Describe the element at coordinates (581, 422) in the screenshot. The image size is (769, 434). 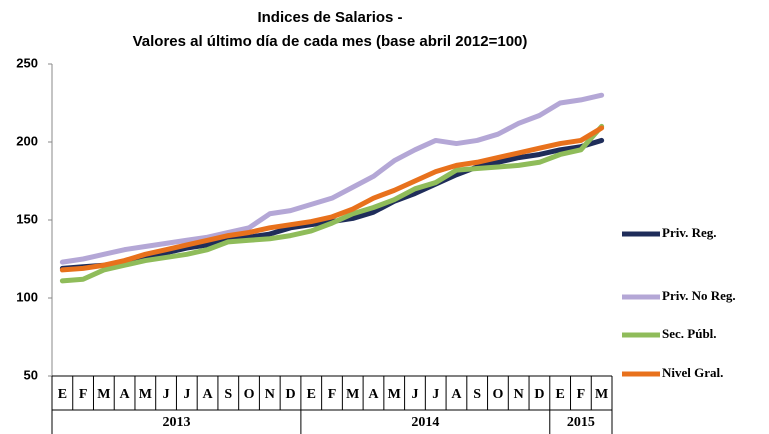
I see `group-label: 2015` at that location.